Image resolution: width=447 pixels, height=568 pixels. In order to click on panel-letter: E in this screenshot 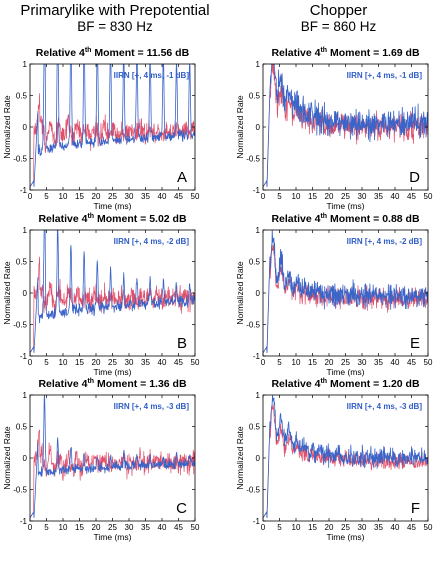, I will do `click(415, 343)`.